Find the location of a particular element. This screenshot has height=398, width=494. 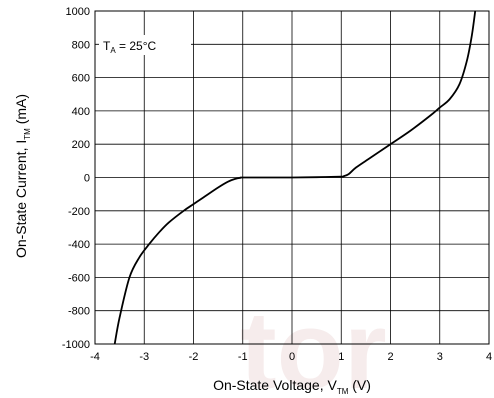

x-axis-label: On-State Voltage, VTM (V) is located at coordinates (292, 386).